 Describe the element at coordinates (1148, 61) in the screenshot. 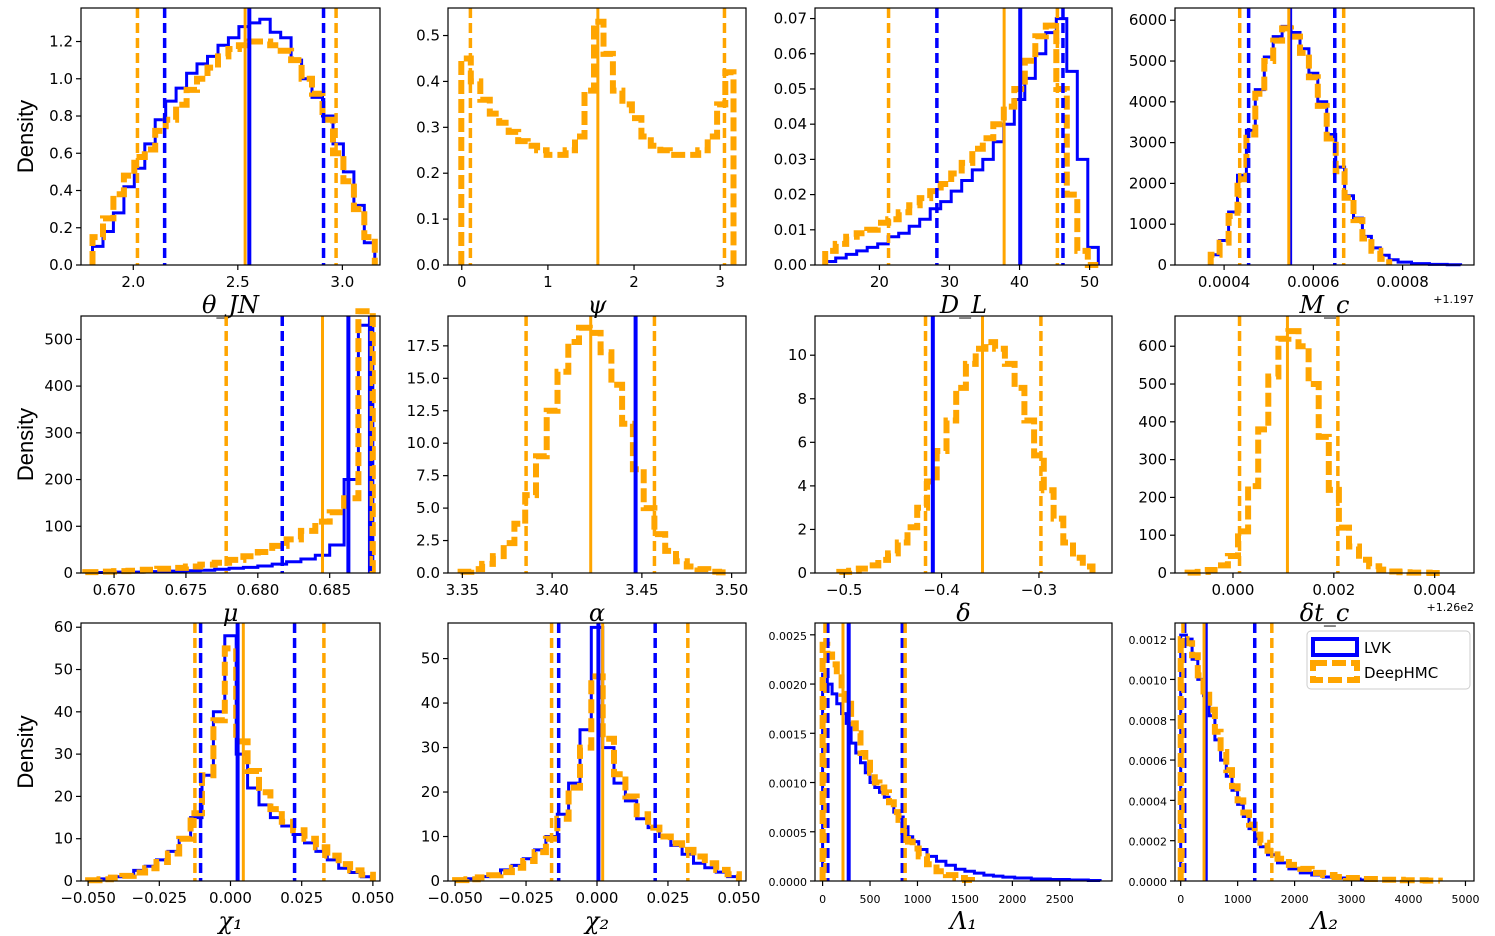

I see `y-tick-label: 5000` at that location.